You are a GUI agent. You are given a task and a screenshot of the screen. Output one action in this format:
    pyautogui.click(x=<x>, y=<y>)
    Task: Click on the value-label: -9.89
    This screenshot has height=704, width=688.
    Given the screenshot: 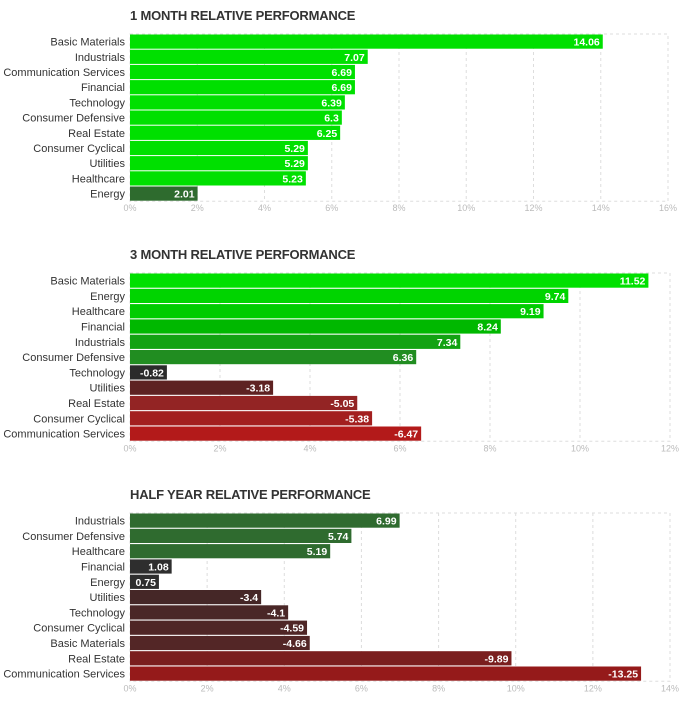 What is the action you would take?
    pyautogui.click(x=497, y=659)
    